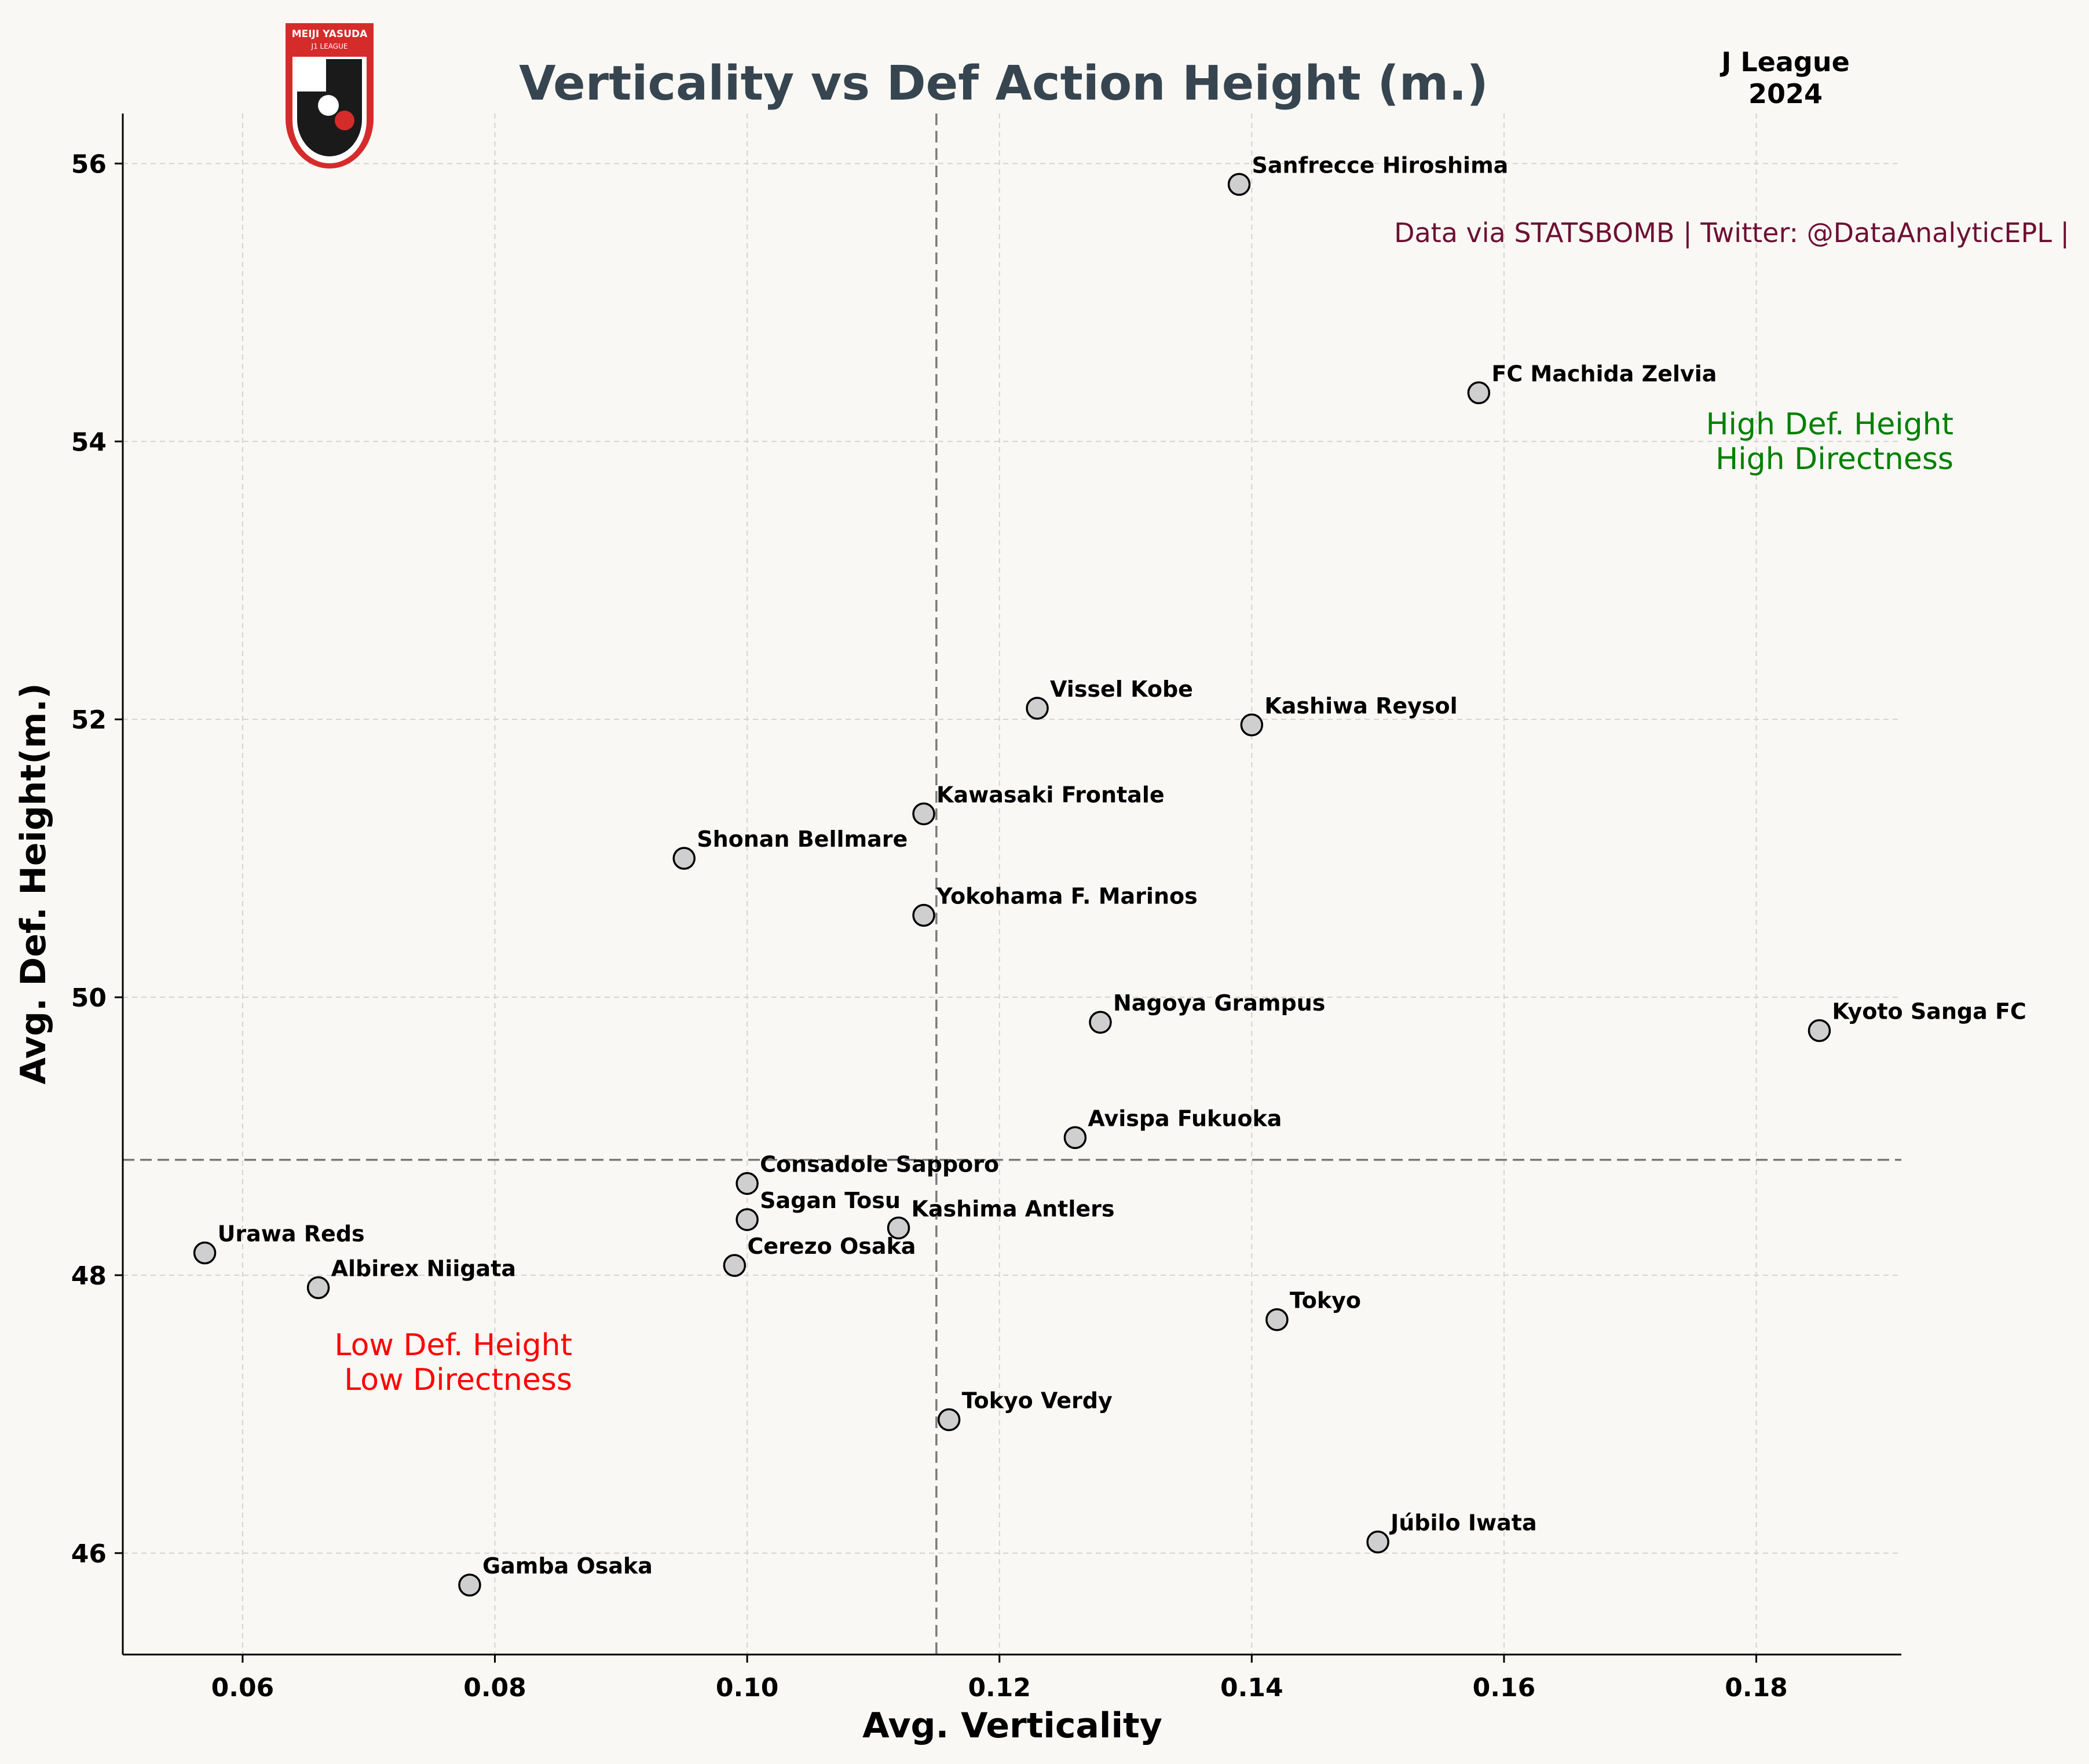  Describe the element at coordinates (453, 1345) in the screenshot. I see `low-quadrant-label-line1: Low Def. Height` at that location.